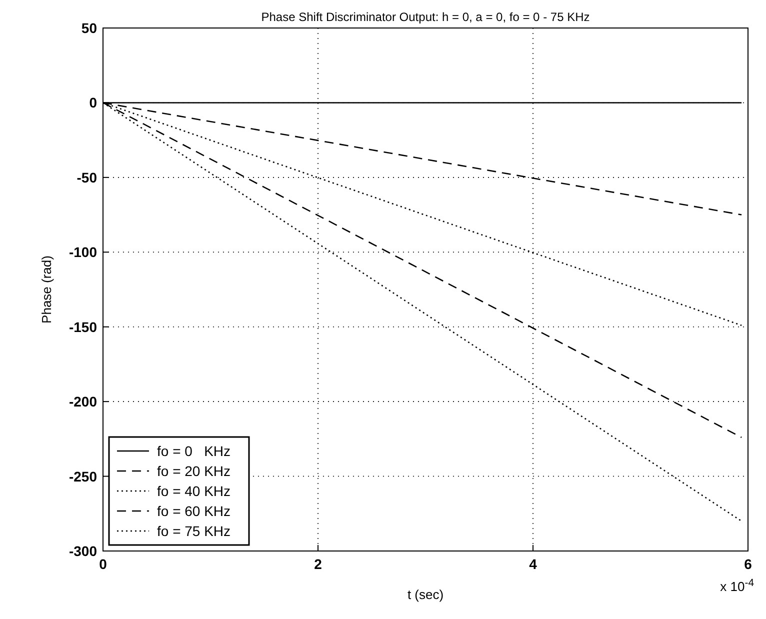 The height and width of the screenshot is (619, 766). Describe the element at coordinates (93, 102) in the screenshot. I see `y-tick-label: 0` at that location.